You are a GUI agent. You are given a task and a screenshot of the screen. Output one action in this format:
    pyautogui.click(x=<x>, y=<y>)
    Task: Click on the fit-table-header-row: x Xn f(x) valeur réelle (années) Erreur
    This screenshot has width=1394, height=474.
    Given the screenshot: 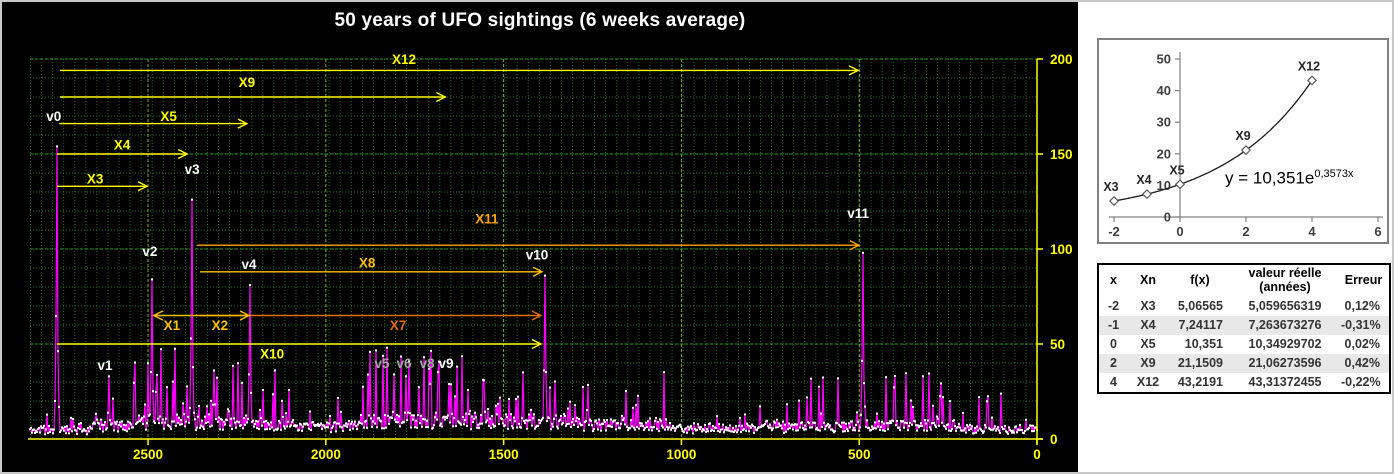 What is the action you would take?
    pyautogui.click(x=1244, y=280)
    